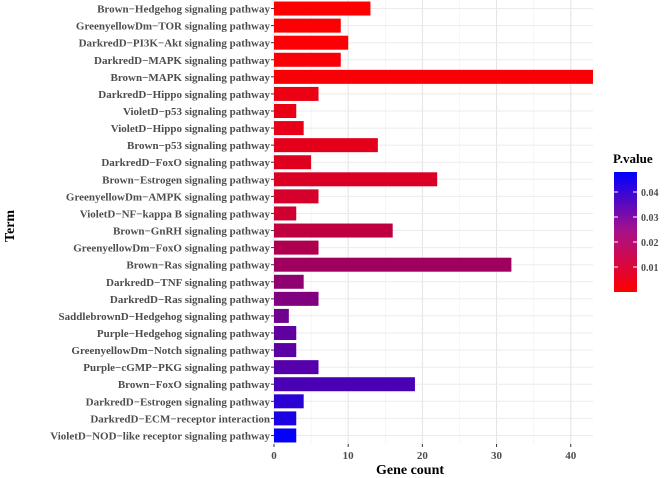  Describe the element at coordinates (197, 112) in the screenshot. I see `term-label: VioletD−p53 signaling pathway` at that location.